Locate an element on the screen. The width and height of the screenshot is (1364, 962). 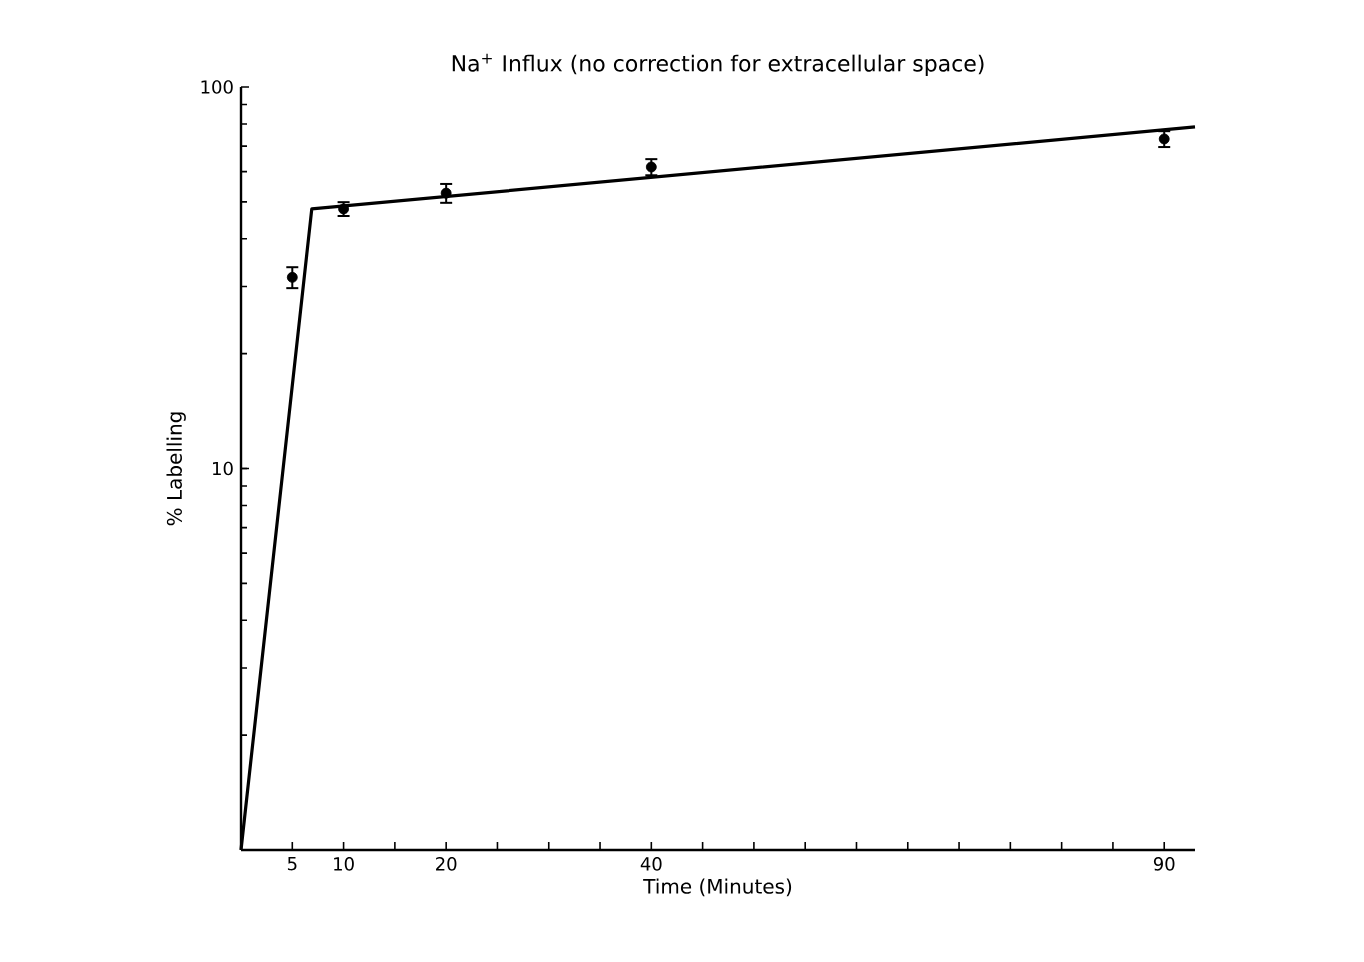
x-tick-label: 10 is located at coordinates (344, 864).